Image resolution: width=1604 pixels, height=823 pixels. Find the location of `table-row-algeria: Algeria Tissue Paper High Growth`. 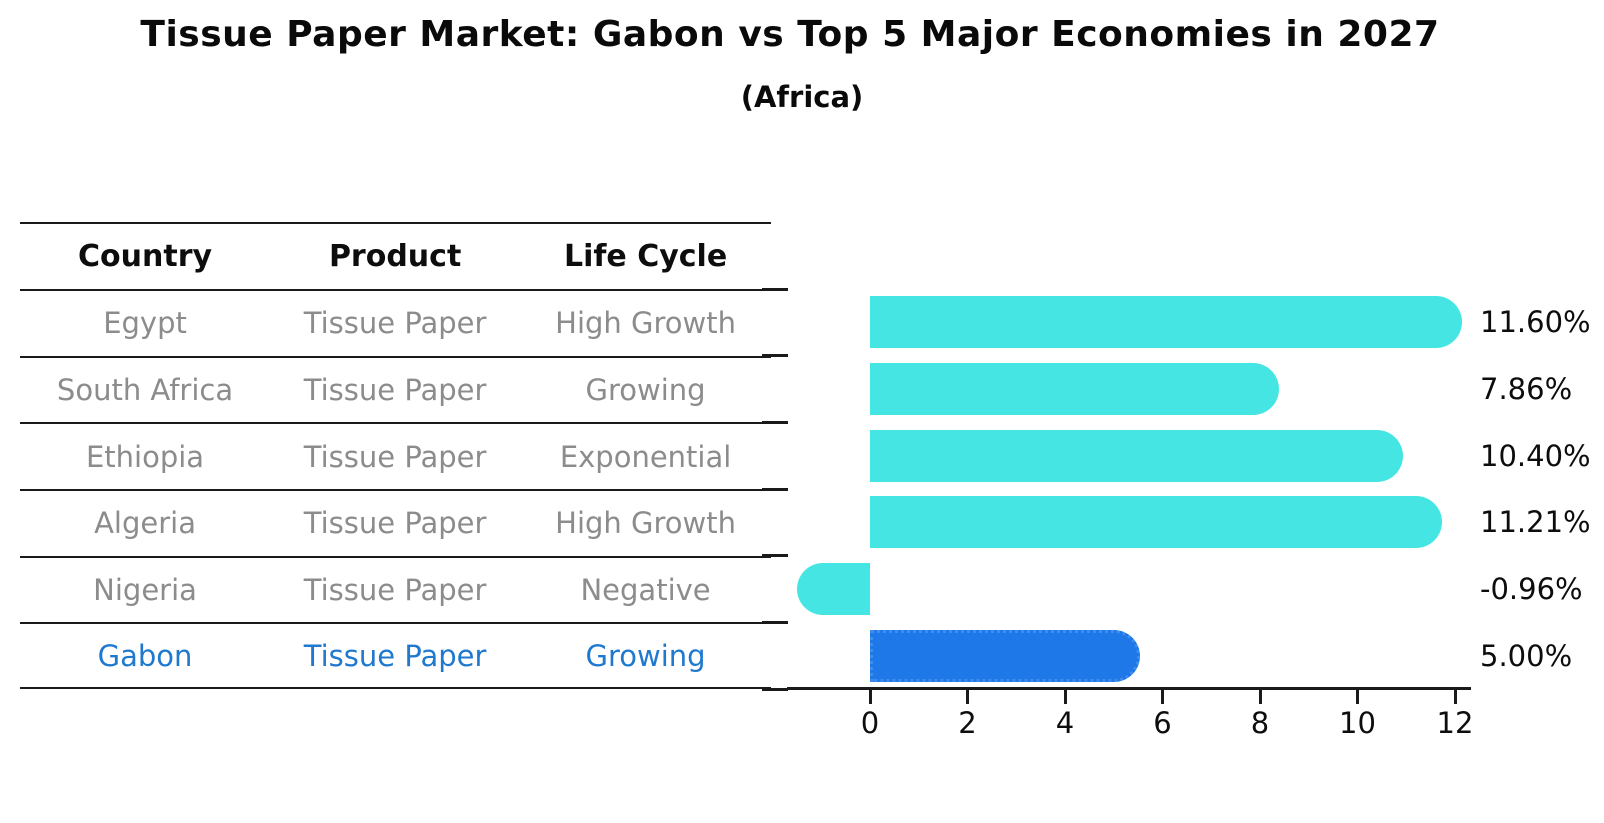

table-row-algeria: Algeria Tissue Paper High Growth is located at coordinates (395, 522).